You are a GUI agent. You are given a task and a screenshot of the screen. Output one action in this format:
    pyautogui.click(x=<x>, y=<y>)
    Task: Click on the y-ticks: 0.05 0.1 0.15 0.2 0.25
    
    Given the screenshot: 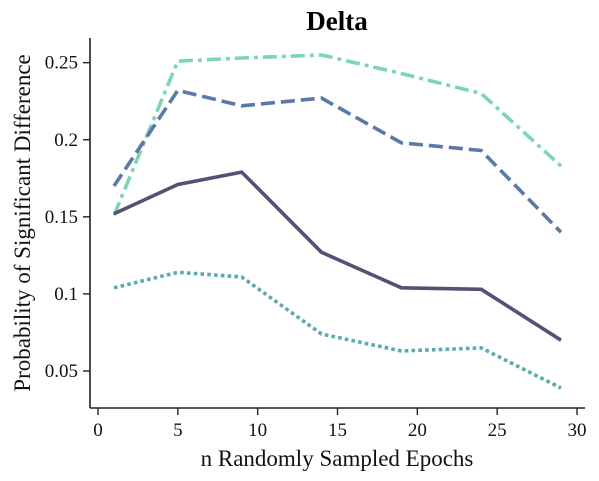 What is the action you would take?
    pyautogui.click(x=67, y=217)
    